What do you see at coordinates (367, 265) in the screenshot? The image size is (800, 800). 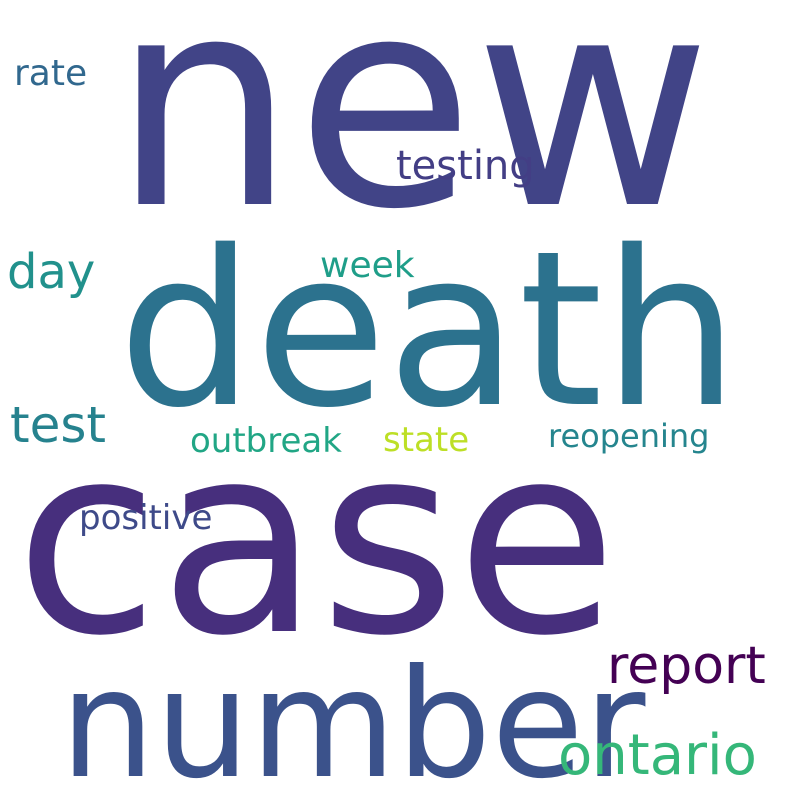 I see `word-week: week` at bounding box center [367, 265].